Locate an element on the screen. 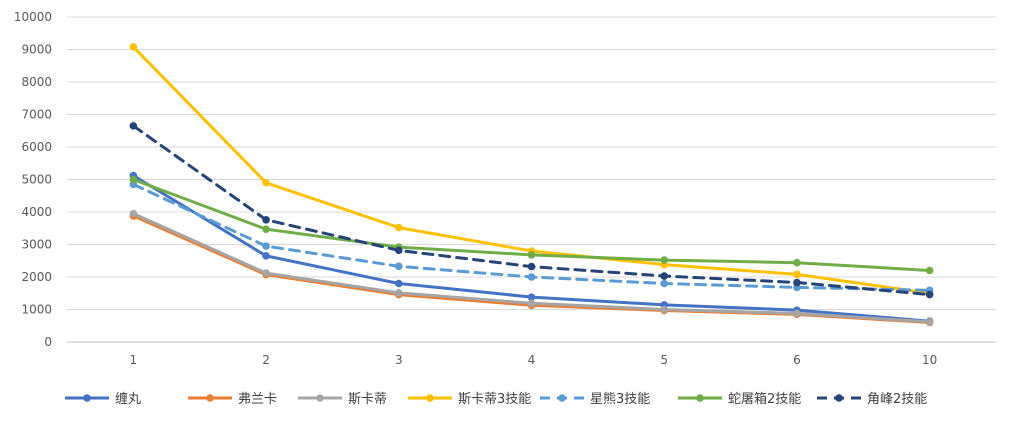  y-tick-label: 2000 is located at coordinates (36, 277).